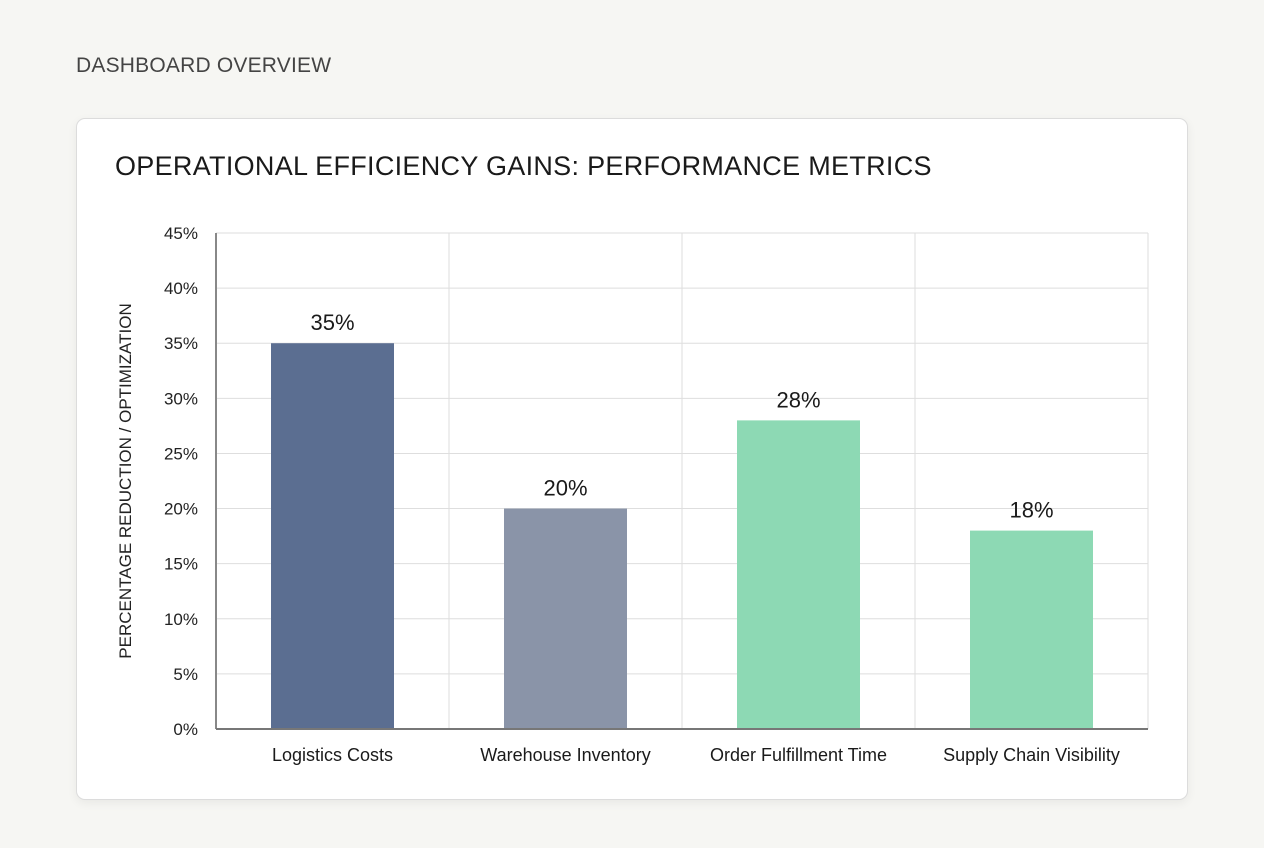 Image resolution: width=1264 pixels, height=848 pixels. I want to click on y-tick-label: 45%, so click(181, 233).